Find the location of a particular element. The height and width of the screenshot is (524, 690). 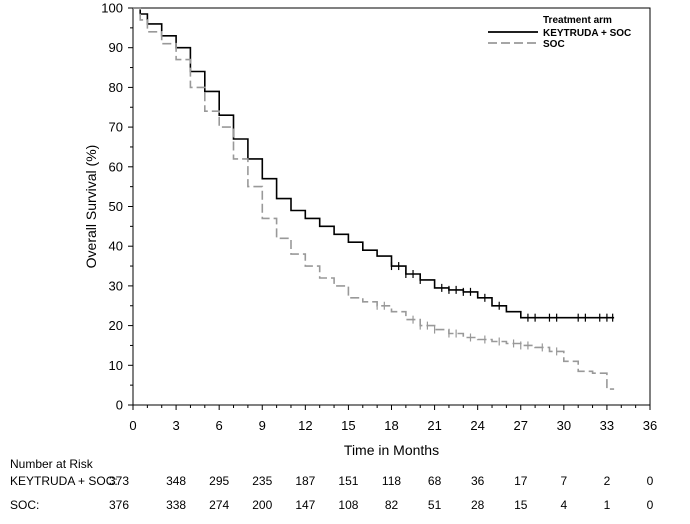

y-tick-label: 50 is located at coordinates (116, 206).